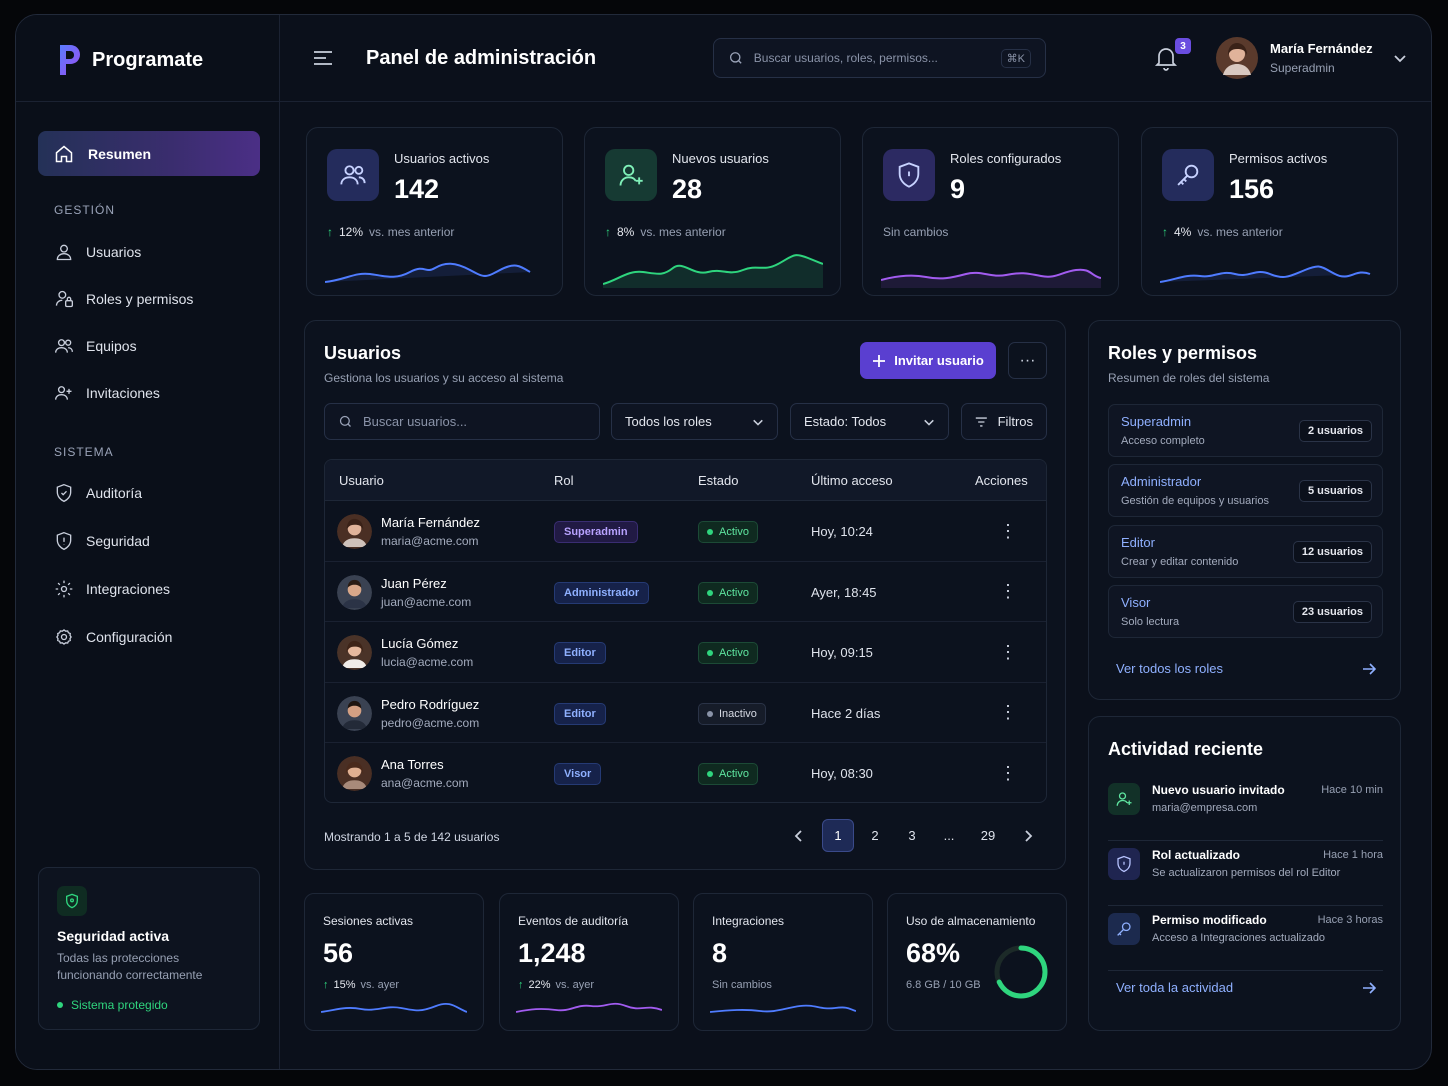  I want to click on more-options-button: ···, so click(1027, 360).